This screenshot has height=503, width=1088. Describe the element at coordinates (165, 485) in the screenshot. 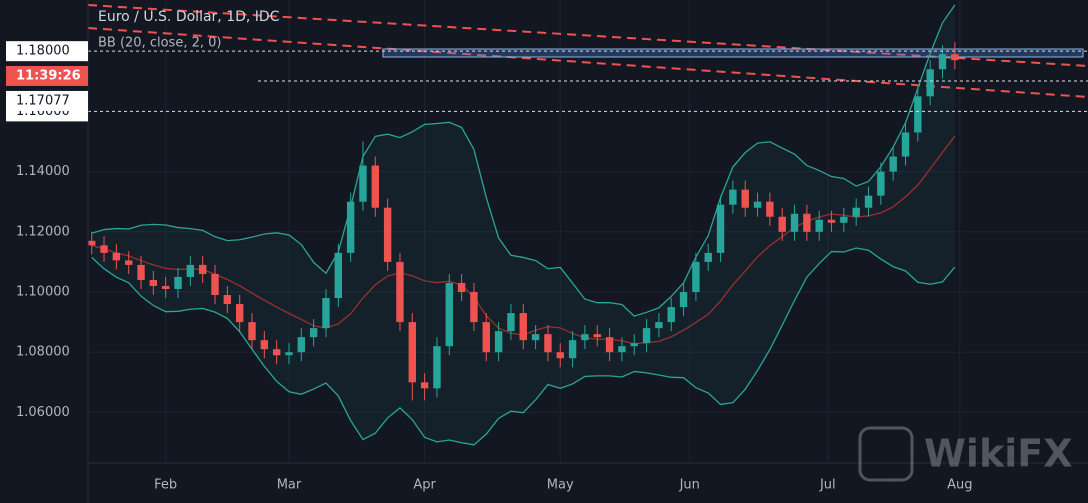

I see `x-tick-label: Feb` at that location.